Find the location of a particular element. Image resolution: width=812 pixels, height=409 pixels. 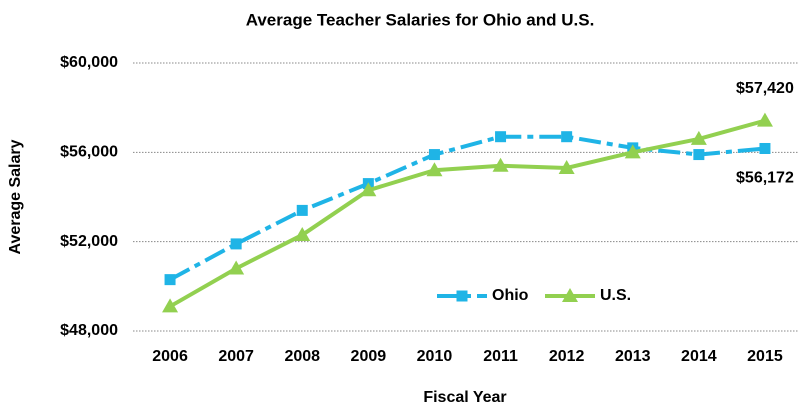

x-tick-label: 2007 is located at coordinates (236, 356).